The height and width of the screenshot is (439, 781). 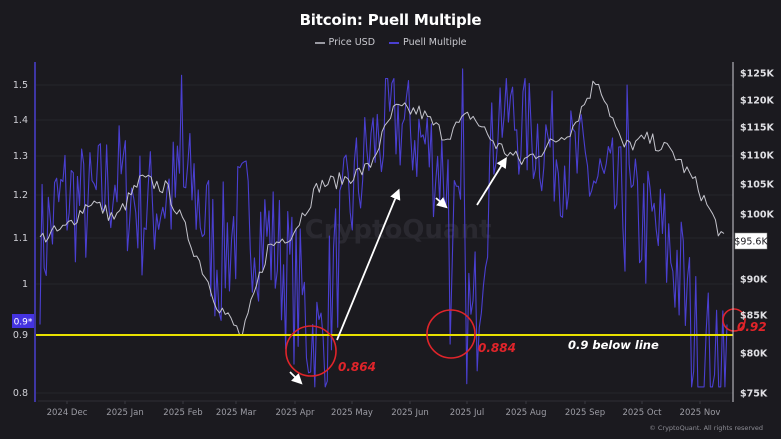 I want to click on chart-legend: Price USD Puell Multiple, so click(x=390, y=42).